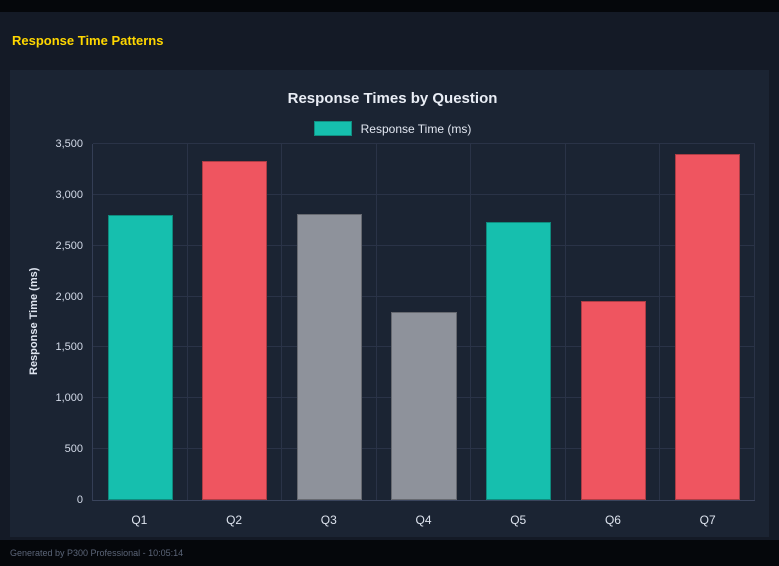  What do you see at coordinates (69, 245) in the screenshot?
I see `y-tick-label: 2,500` at bounding box center [69, 245].